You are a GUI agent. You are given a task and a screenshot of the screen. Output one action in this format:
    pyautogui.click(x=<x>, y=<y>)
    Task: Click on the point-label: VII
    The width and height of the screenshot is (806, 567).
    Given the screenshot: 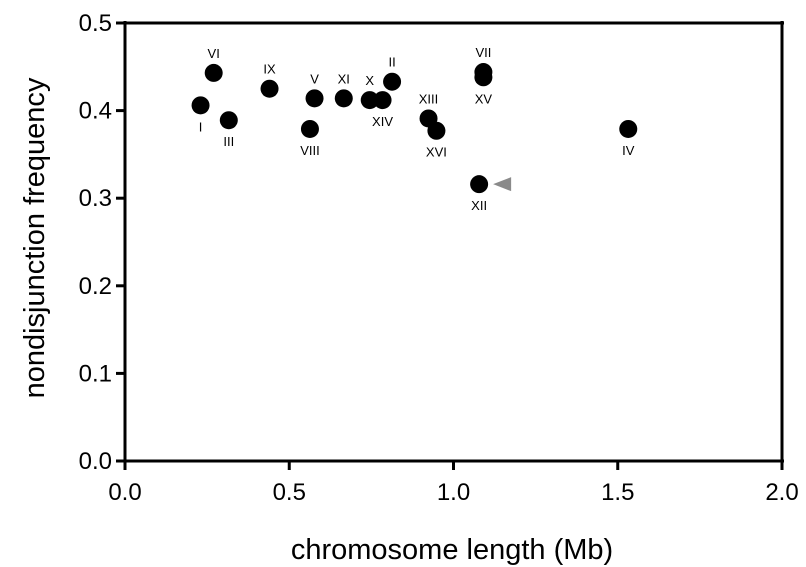 What is the action you would take?
    pyautogui.click(x=483, y=52)
    